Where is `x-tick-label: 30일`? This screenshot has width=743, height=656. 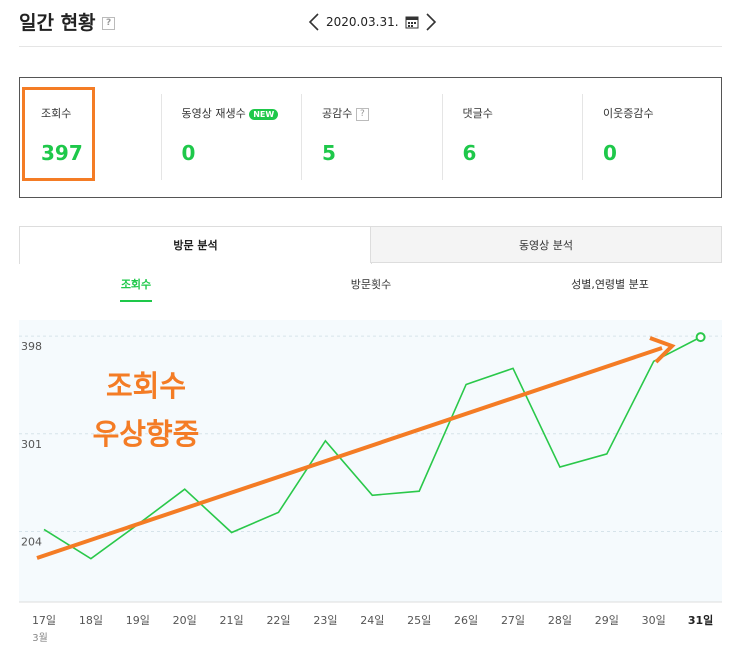
x-tick-label: 30일 is located at coordinates (654, 620).